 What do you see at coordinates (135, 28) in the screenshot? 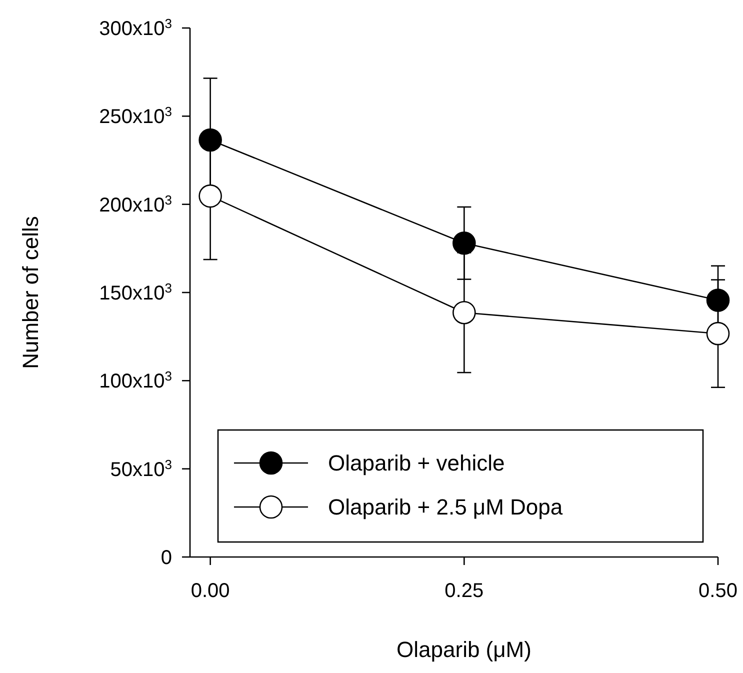
I see `y-tick-label: 300x10$^{3}$` at bounding box center [135, 28].